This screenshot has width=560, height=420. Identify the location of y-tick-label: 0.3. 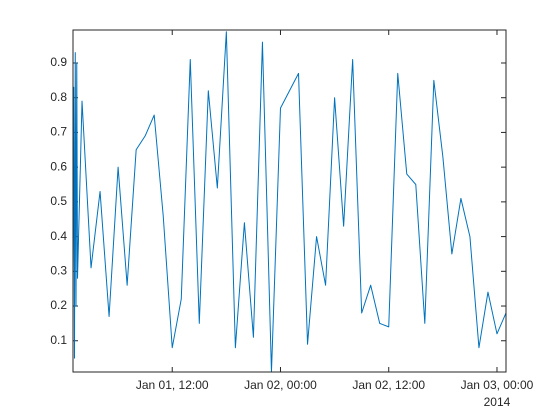
(58, 270).